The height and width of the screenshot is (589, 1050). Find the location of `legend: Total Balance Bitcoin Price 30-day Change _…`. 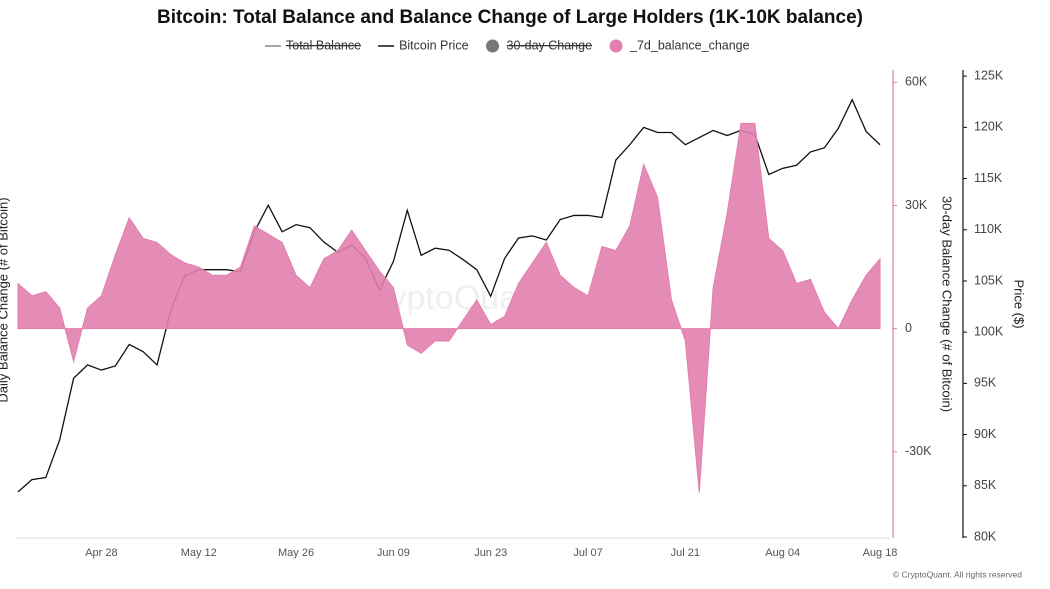

legend: Total Balance Bitcoin Price 30-day Change _… is located at coordinates (507, 45).